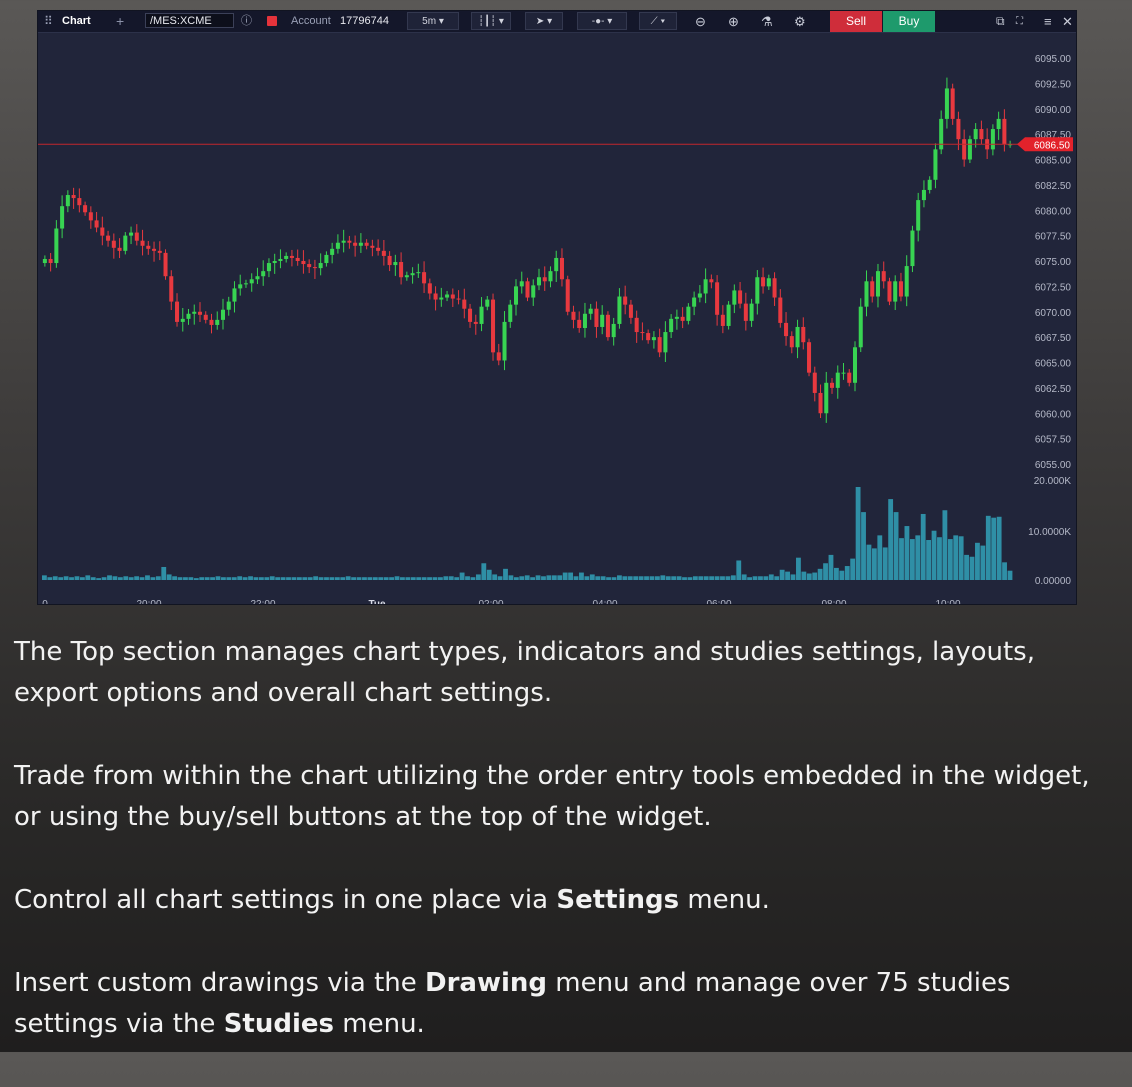  Describe the element at coordinates (433, 21) in the screenshot. I see `timeframe-dropdown: 5m ▾` at that location.